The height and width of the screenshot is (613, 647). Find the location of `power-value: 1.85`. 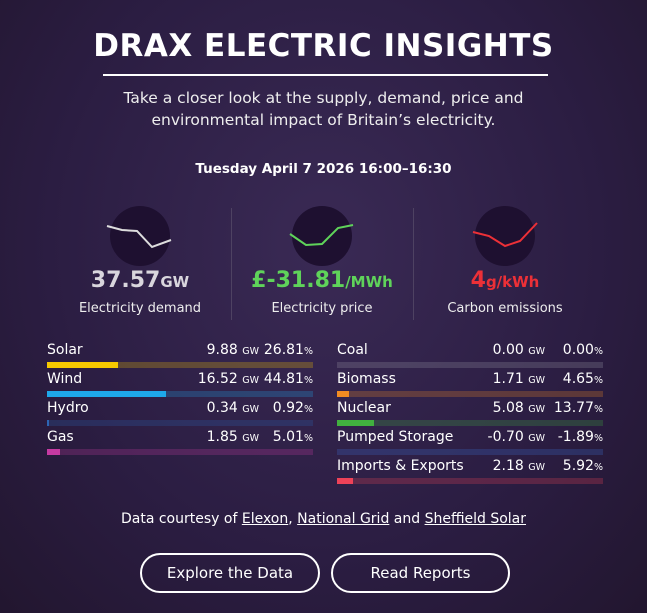

power-value: 1.85 is located at coordinates (222, 437).